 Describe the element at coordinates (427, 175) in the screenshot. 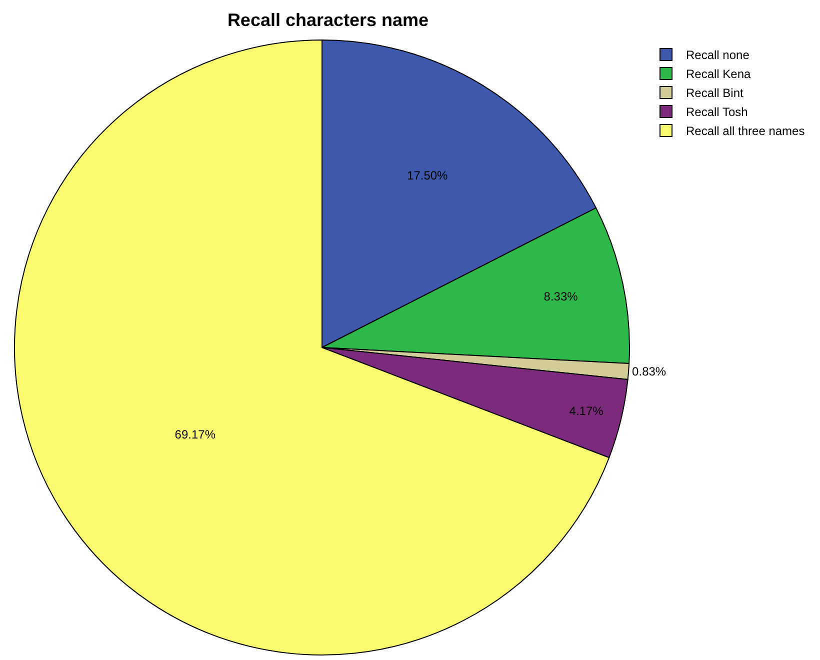

I see `data-label: 17.50%` at that location.